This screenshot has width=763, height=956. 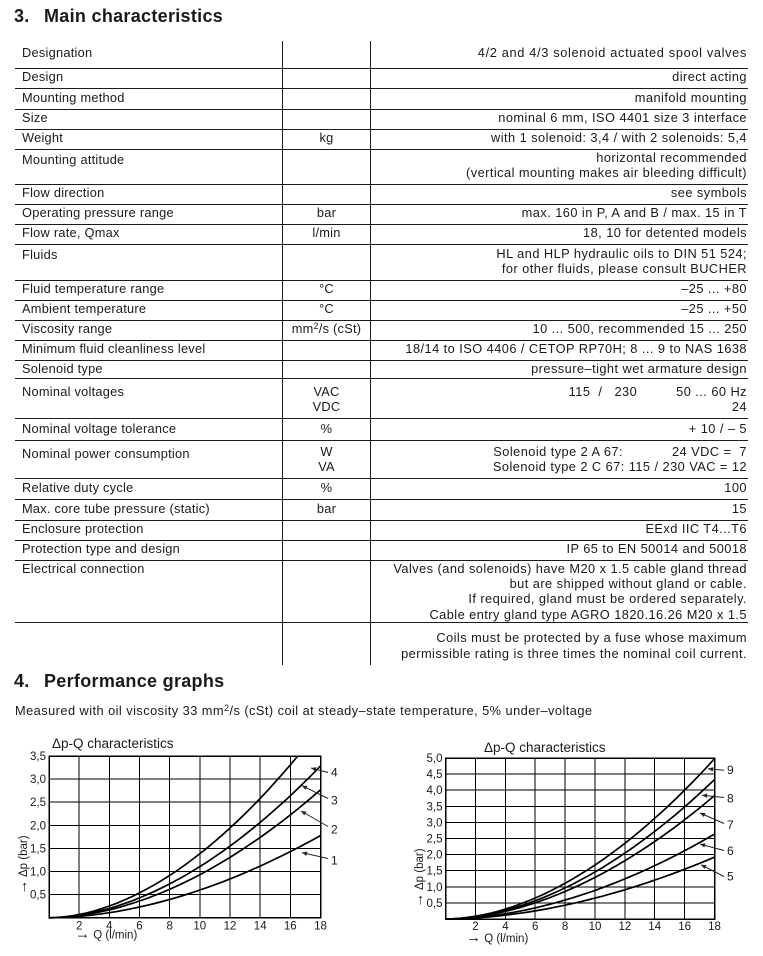 I want to click on svg-text: 9, so click(x=730, y=770).